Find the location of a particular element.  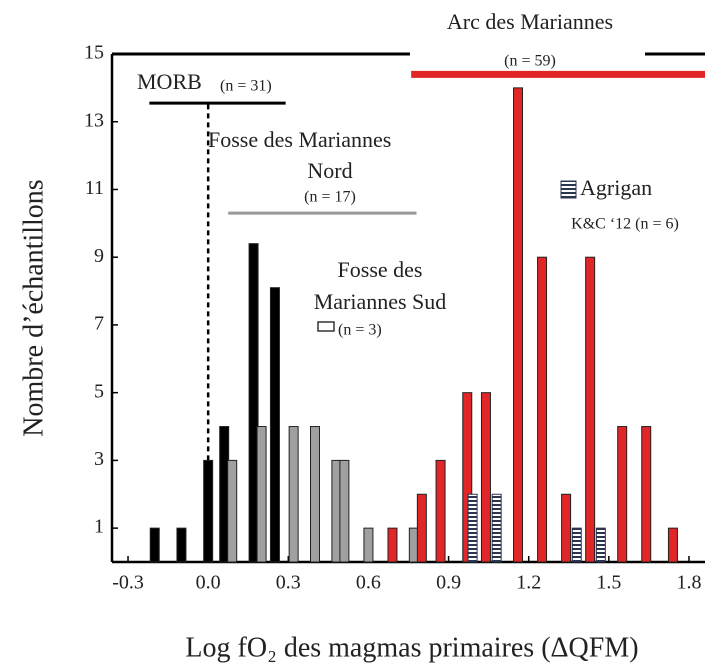

annotation: Agrigan is located at coordinates (616, 187).